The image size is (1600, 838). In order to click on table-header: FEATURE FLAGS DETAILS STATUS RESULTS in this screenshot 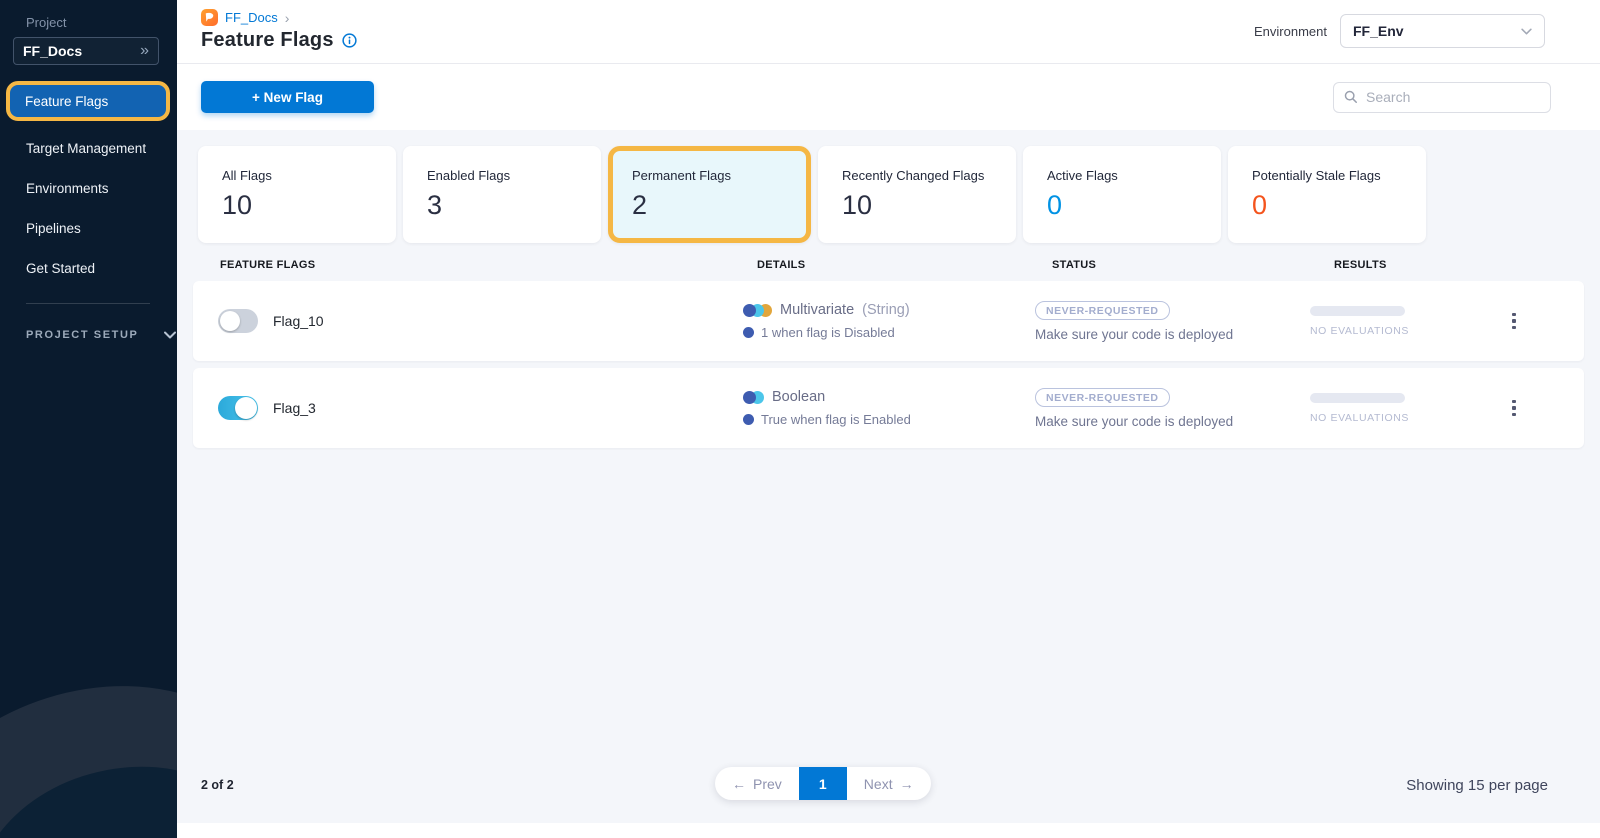, I will do `click(888, 265)`.